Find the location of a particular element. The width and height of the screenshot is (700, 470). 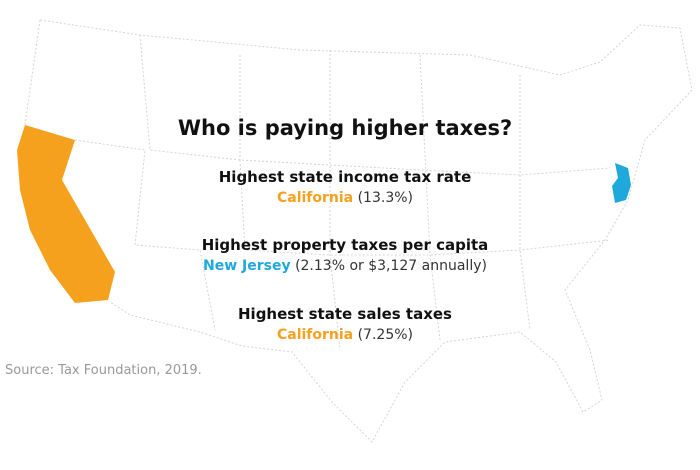

item-line: New Jersey (2.13% or $3,127 annually) is located at coordinates (345, 266).